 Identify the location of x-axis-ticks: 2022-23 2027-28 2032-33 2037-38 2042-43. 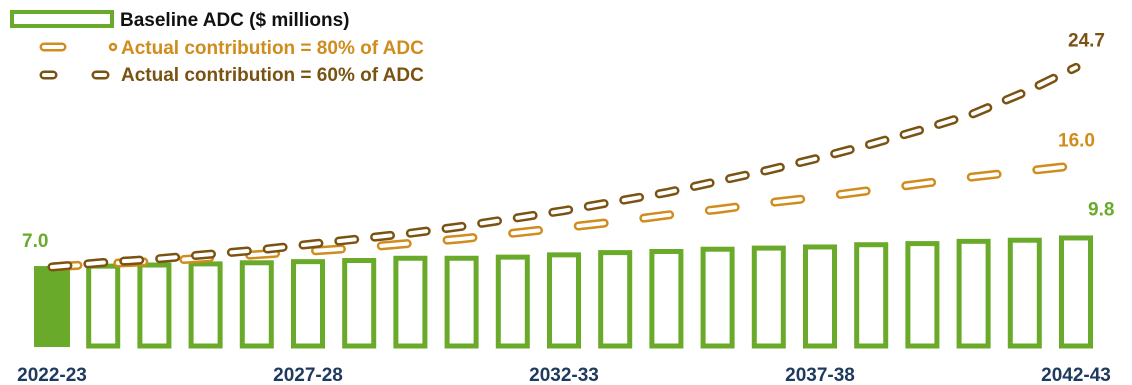
(564, 375).